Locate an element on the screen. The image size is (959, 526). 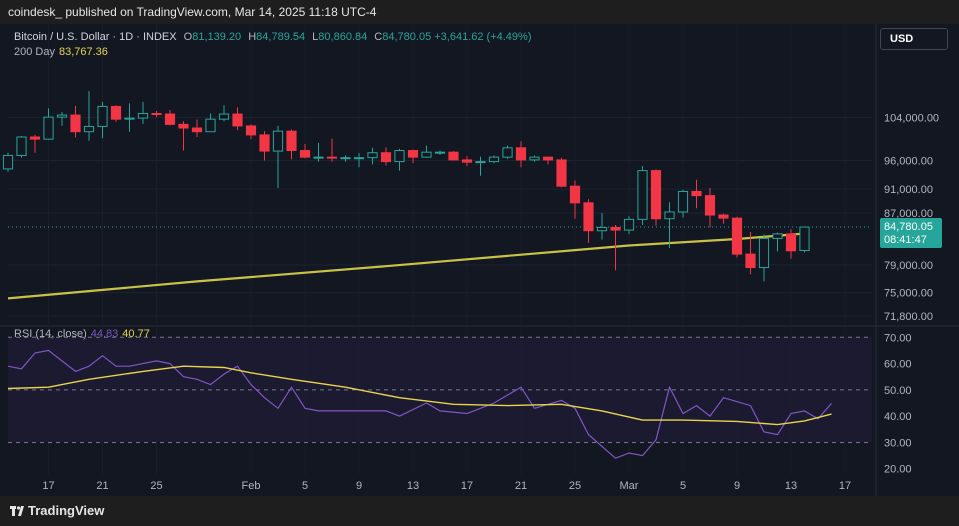
rsi-tick-label: 50.00 is located at coordinates (898, 391).